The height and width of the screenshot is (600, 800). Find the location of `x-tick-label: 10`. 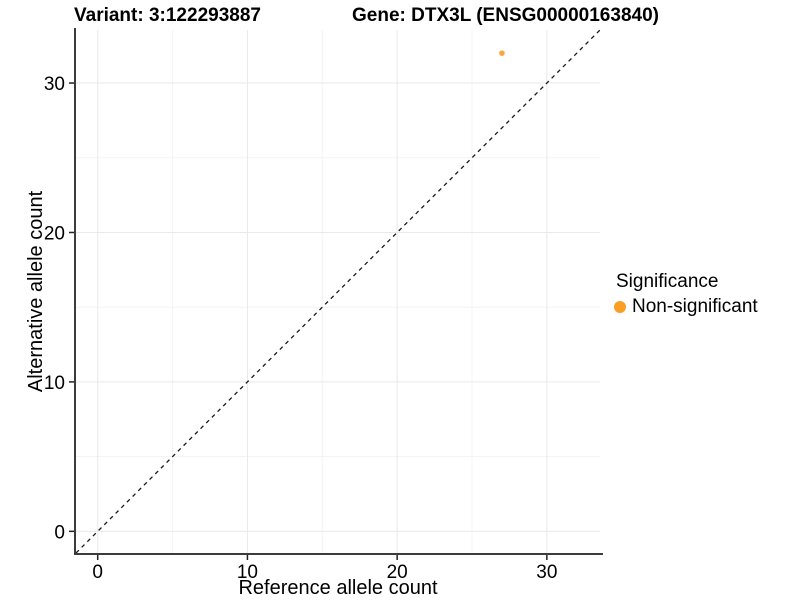

x-tick-label: 10 is located at coordinates (247, 572).